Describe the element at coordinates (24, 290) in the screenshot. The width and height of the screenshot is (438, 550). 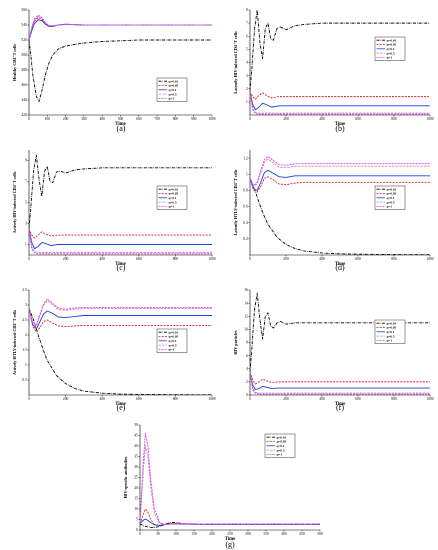
I see `y-tick-label: 3.5` at that location.